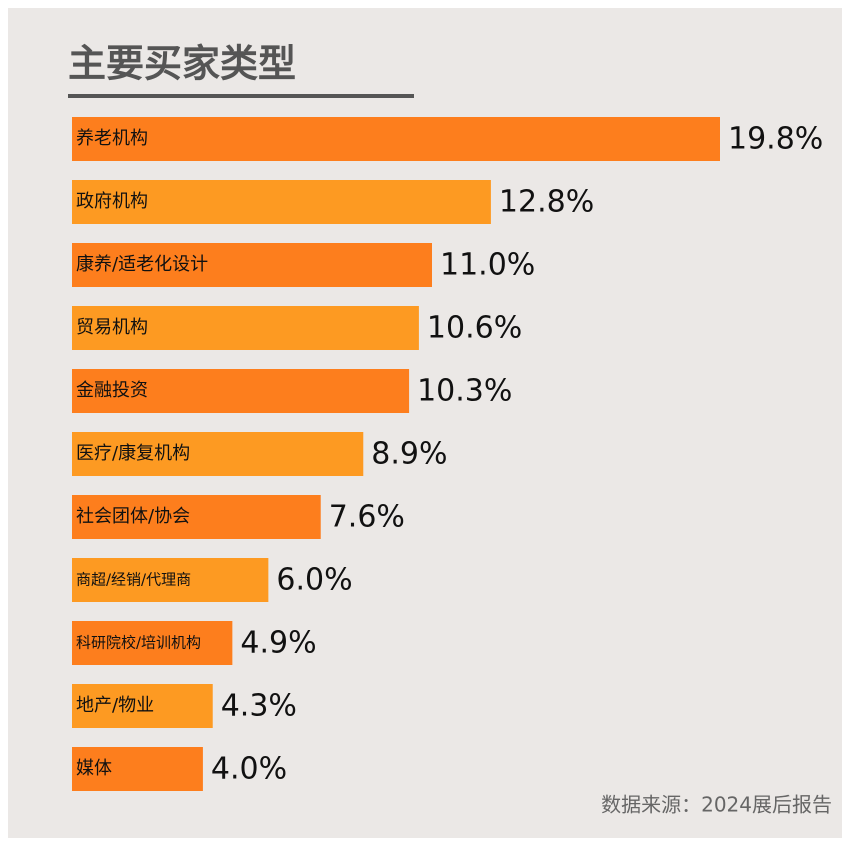 The image size is (850, 843). Describe the element at coordinates (182, 64) in the screenshot. I see `chart-title: 主要买家类型` at that location.